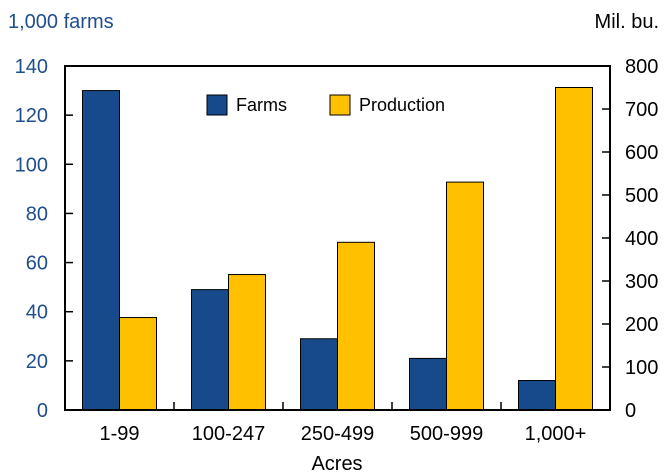 The image size is (667, 475). Describe the element at coordinates (556, 434) in the screenshot. I see `x-tick-label: 1,000+` at that location.